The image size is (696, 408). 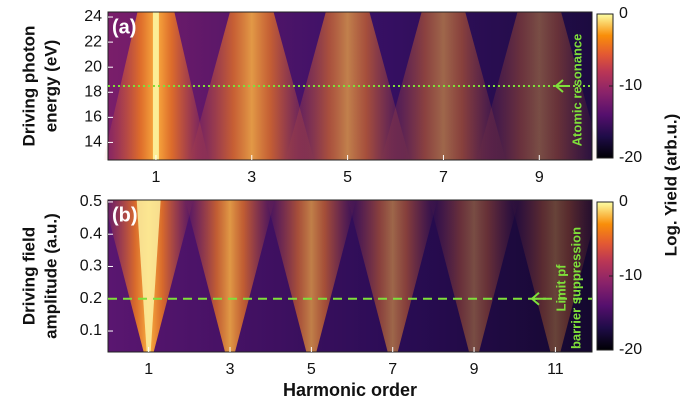 I want to click on panel-label: (a), so click(x=124, y=27).